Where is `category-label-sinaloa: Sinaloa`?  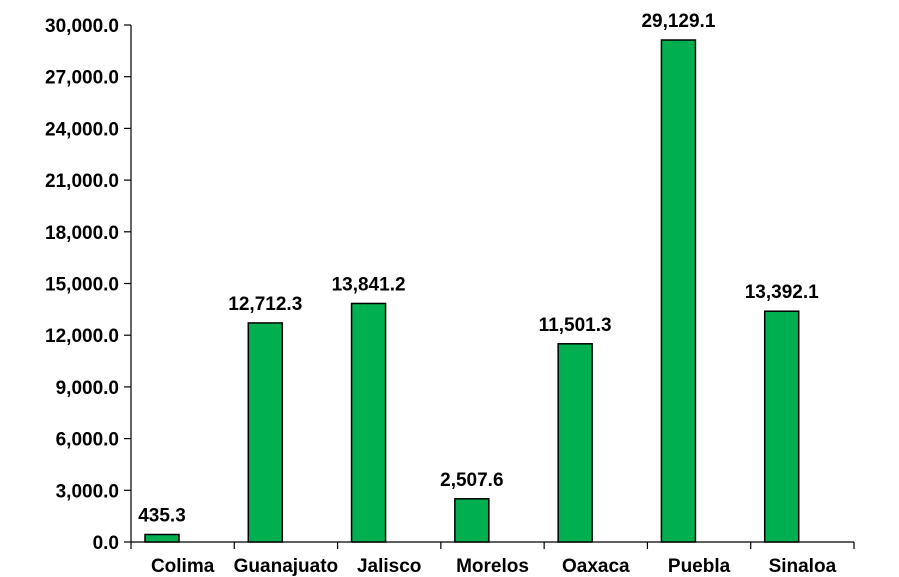 category-label-sinaloa: Sinaloa is located at coordinates (803, 566).